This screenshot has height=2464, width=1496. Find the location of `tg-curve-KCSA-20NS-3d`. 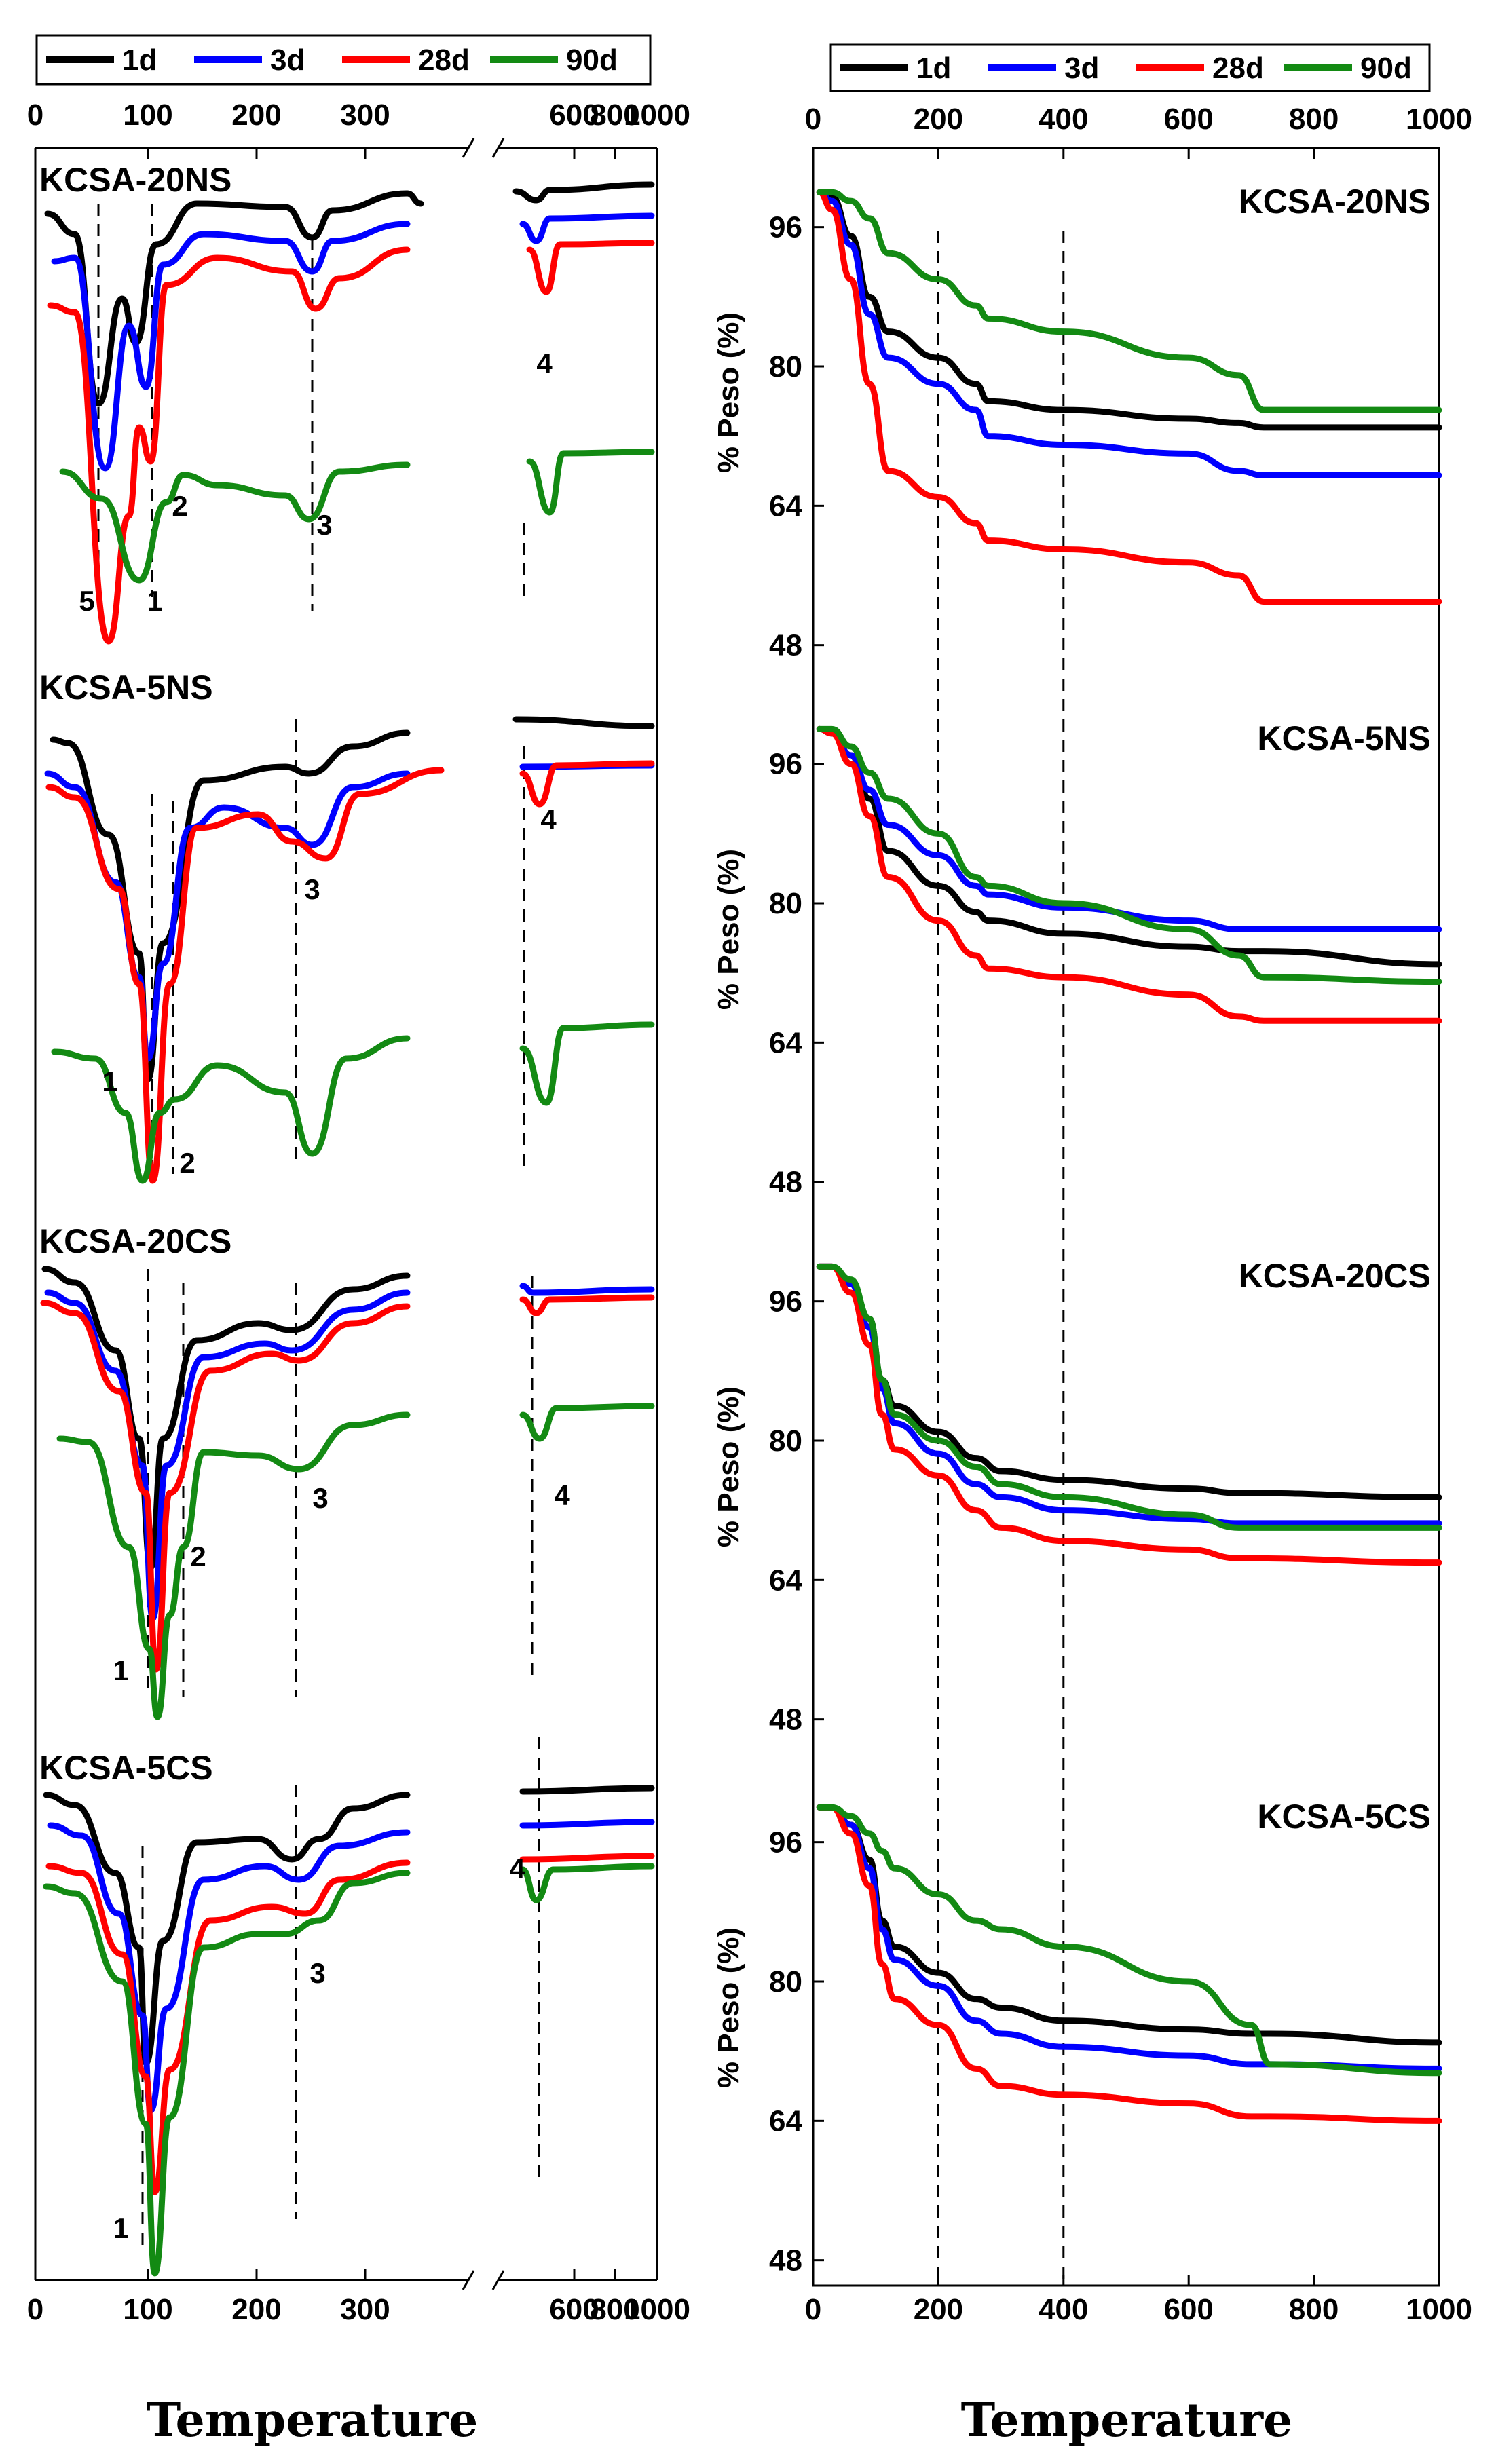

tg-curve-KCSA-20NS-3d is located at coordinates (1129, 334).